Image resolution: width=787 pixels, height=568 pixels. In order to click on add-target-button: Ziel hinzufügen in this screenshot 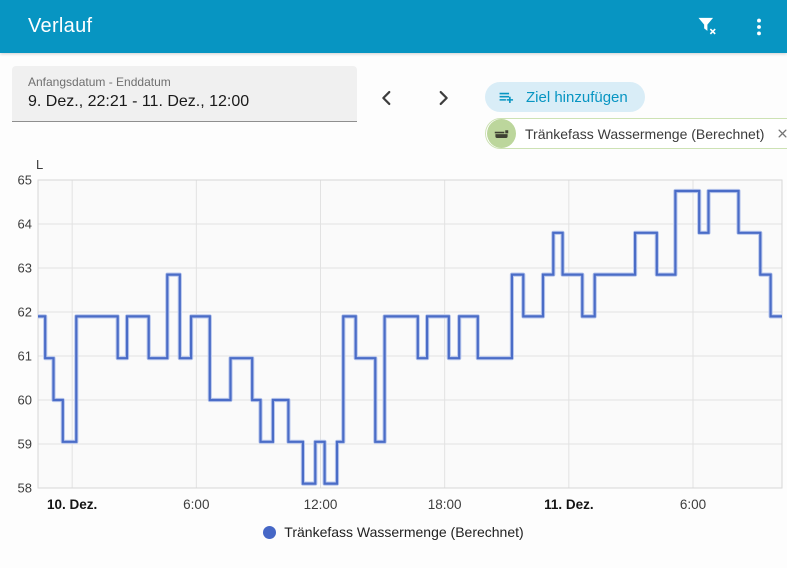, I will do `click(565, 97)`.